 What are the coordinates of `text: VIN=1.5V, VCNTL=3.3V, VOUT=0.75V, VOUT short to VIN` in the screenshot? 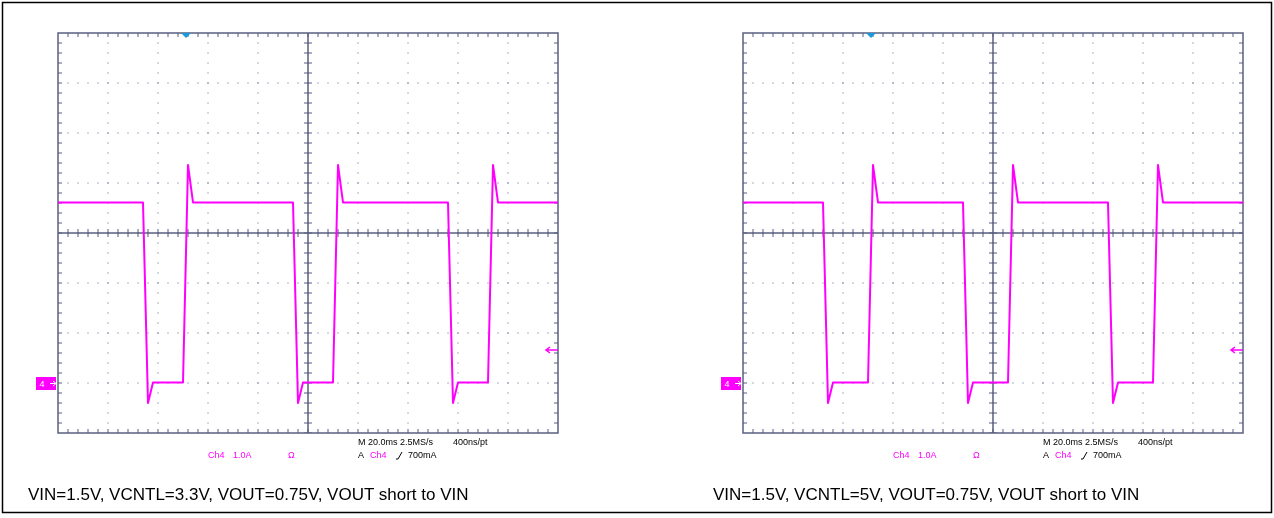 It's located at (248, 494).